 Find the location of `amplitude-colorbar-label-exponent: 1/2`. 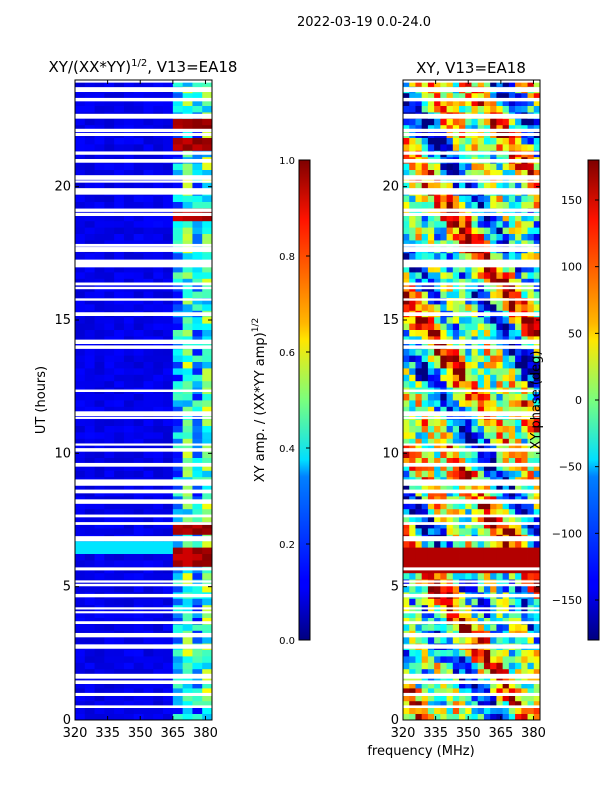

amplitude-colorbar-label-exponent: 1/2 is located at coordinates (256, 325).